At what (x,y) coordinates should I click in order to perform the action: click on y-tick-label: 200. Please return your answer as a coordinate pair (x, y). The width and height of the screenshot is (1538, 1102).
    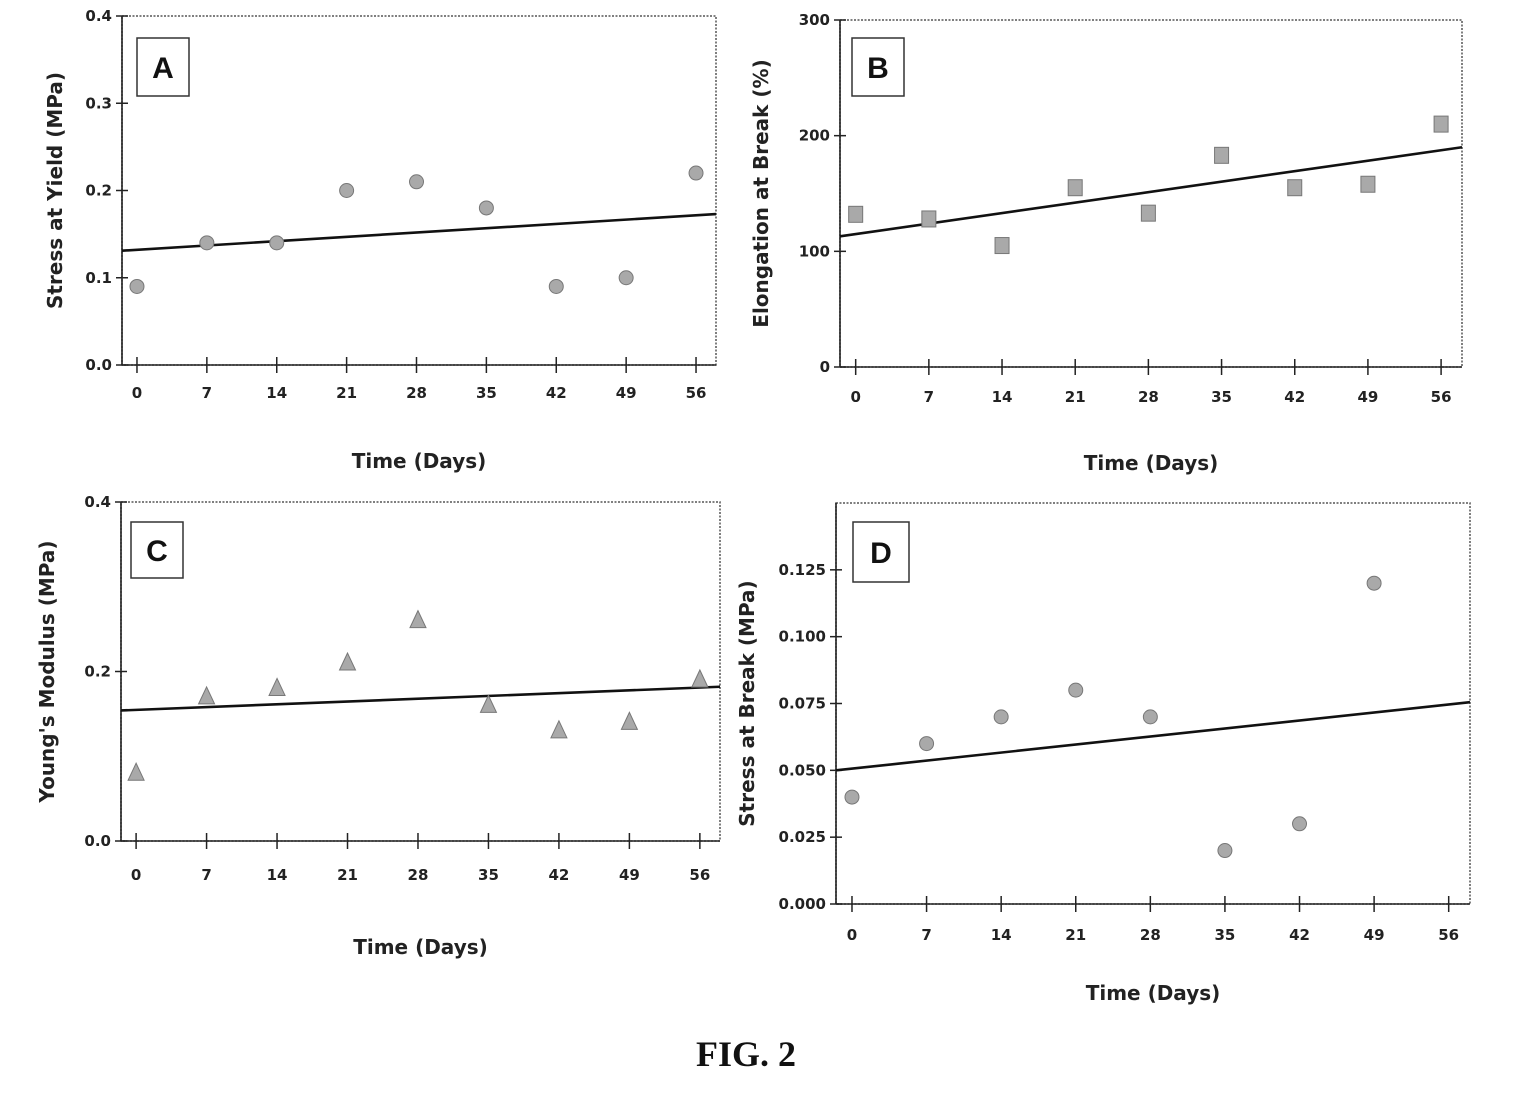
    Looking at the image, I should click on (814, 136).